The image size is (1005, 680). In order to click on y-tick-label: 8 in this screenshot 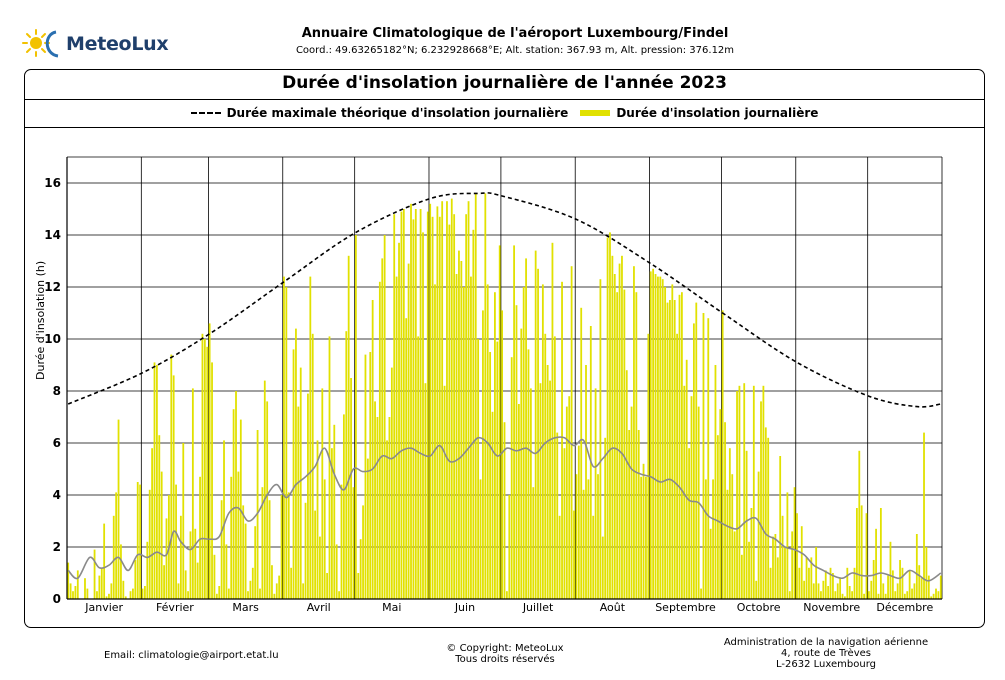, I will do `click(57, 391)`.